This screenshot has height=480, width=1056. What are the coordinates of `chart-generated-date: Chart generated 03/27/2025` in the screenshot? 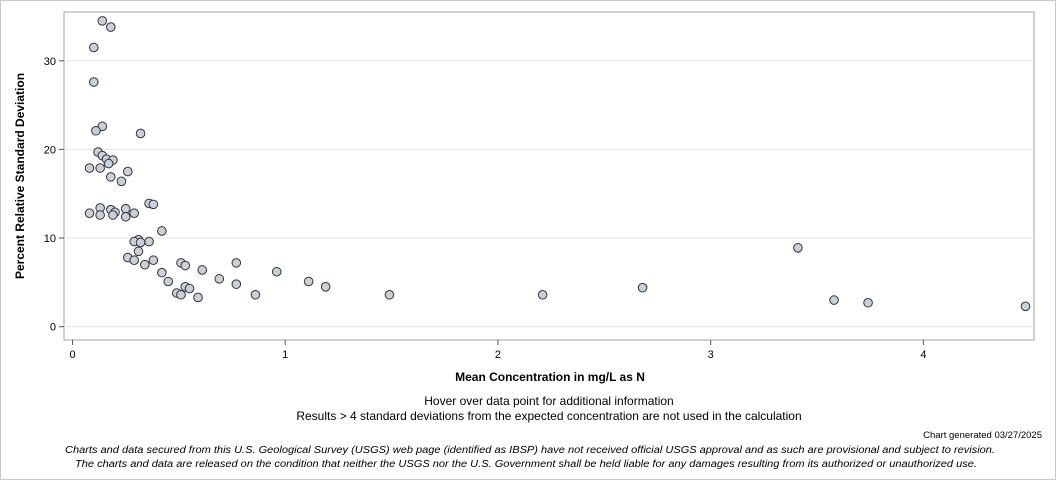 It's located at (982, 435).